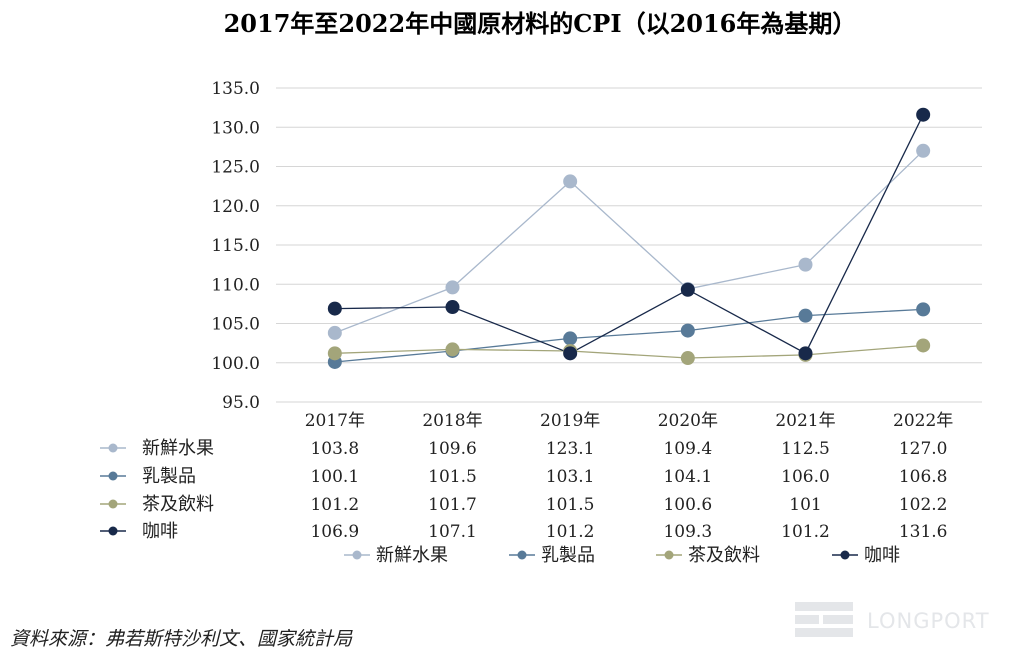  Describe the element at coordinates (235, 89) in the screenshot. I see `y-tick-label: 135.0` at that location.